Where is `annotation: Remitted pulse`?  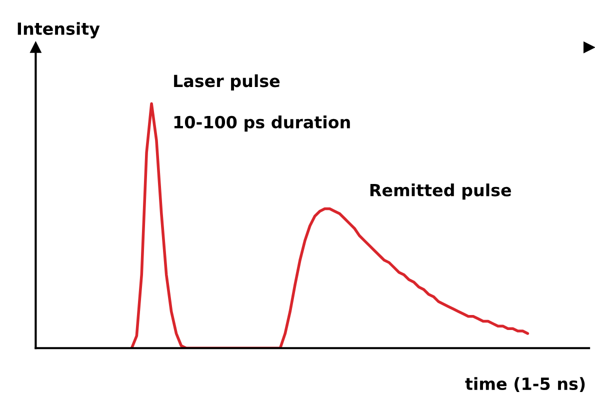
annotation: Remitted pulse is located at coordinates (441, 192).